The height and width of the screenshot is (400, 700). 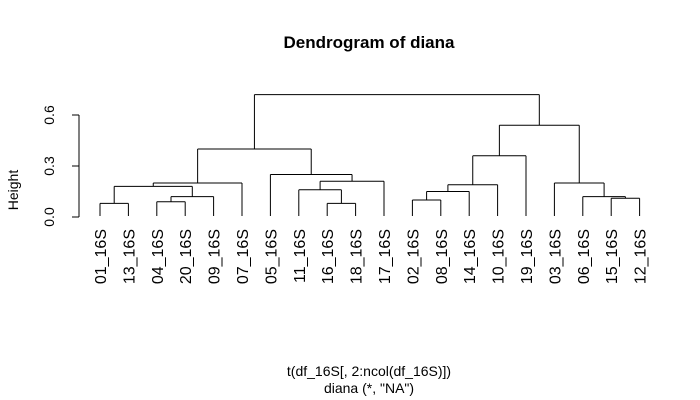 What do you see at coordinates (186, 256) in the screenshot?
I see `leaf-label: 20_16S` at bounding box center [186, 256].